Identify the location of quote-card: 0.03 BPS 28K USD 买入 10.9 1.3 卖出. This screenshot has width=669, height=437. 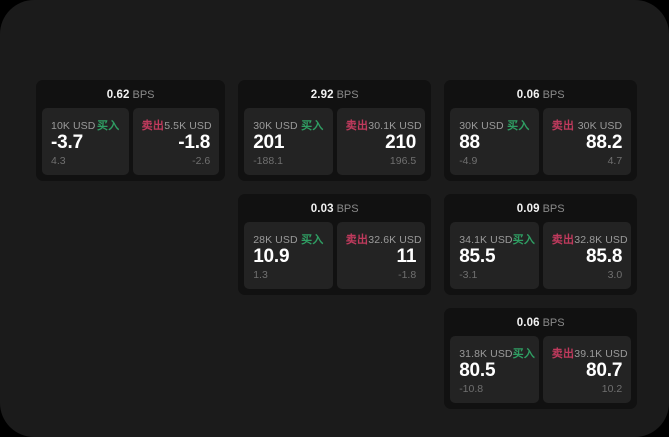
(335, 244).